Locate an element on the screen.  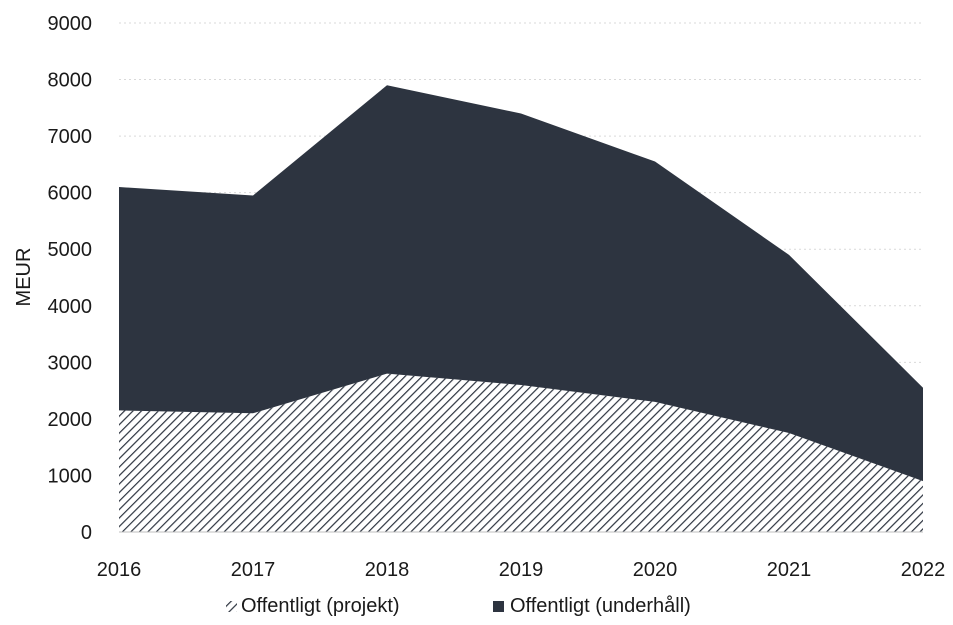
y-axis-title: MEUR is located at coordinates (24, 277).